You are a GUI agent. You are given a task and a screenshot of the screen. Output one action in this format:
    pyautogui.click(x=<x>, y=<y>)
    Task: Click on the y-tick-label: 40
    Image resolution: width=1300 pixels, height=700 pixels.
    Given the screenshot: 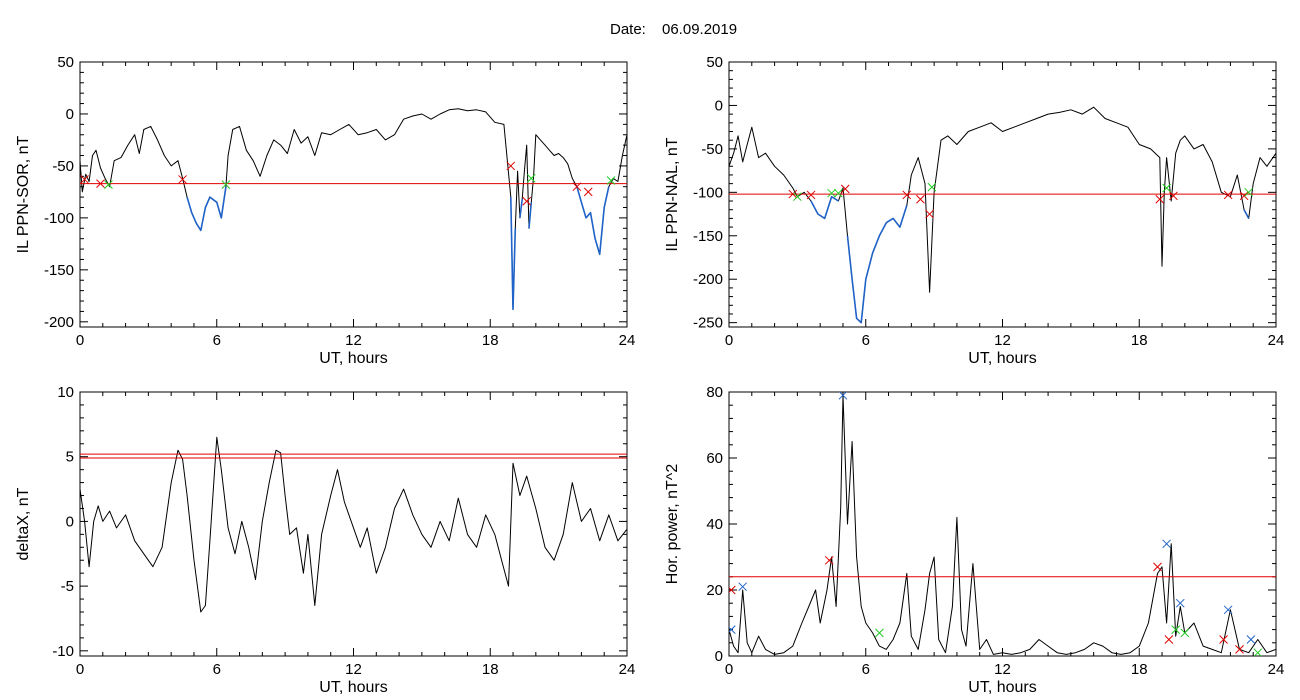 What is the action you would take?
    pyautogui.click(x=714, y=524)
    